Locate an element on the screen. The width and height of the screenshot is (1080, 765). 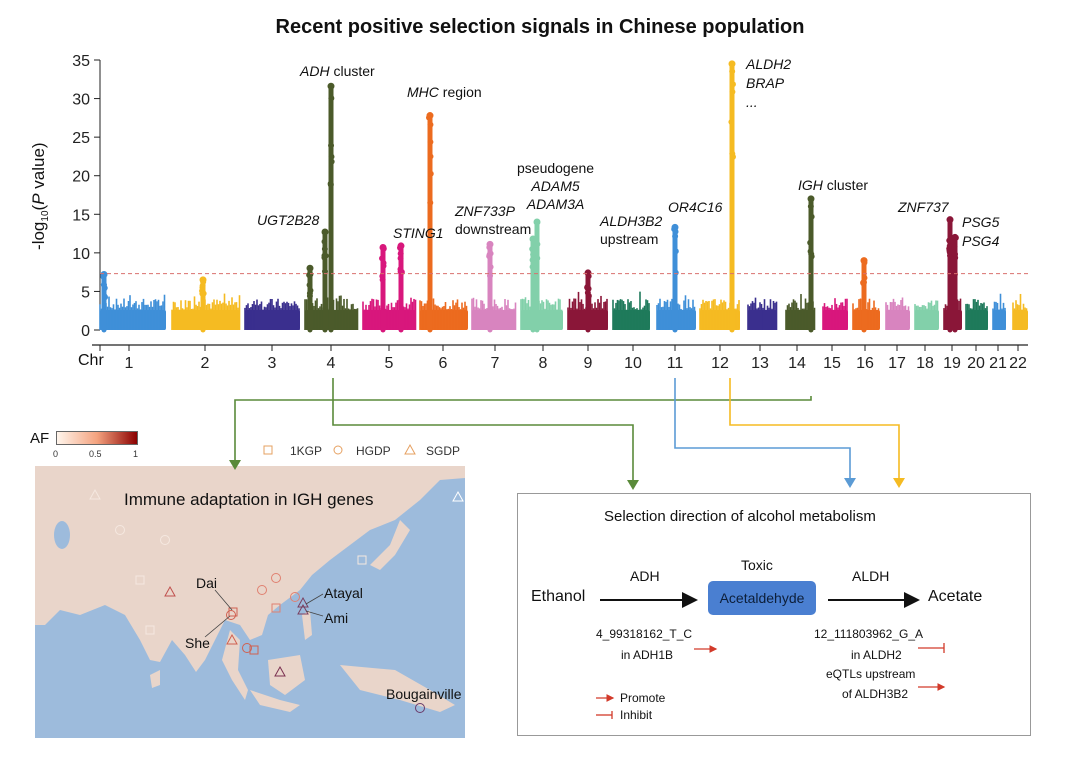
chromosome-5-points is located at coordinates (389, 287).